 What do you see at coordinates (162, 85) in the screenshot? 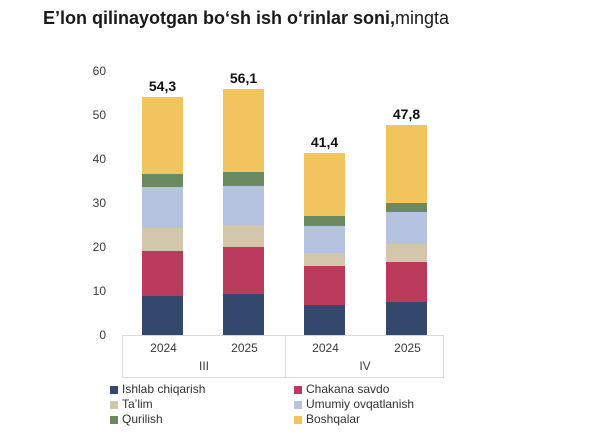
I see `bar-total-label: 54,3` at bounding box center [162, 85].